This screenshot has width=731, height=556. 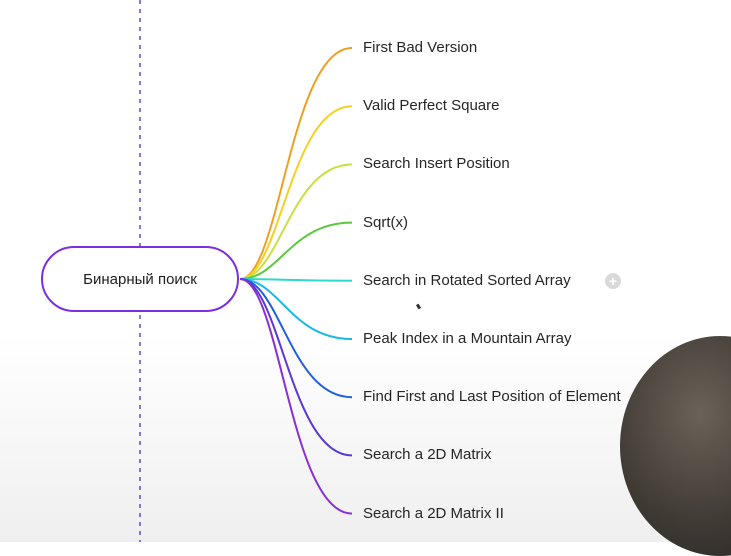 What do you see at coordinates (431, 106) in the screenshot?
I see `branch-item: Valid Perfect Square` at bounding box center [431, 106].